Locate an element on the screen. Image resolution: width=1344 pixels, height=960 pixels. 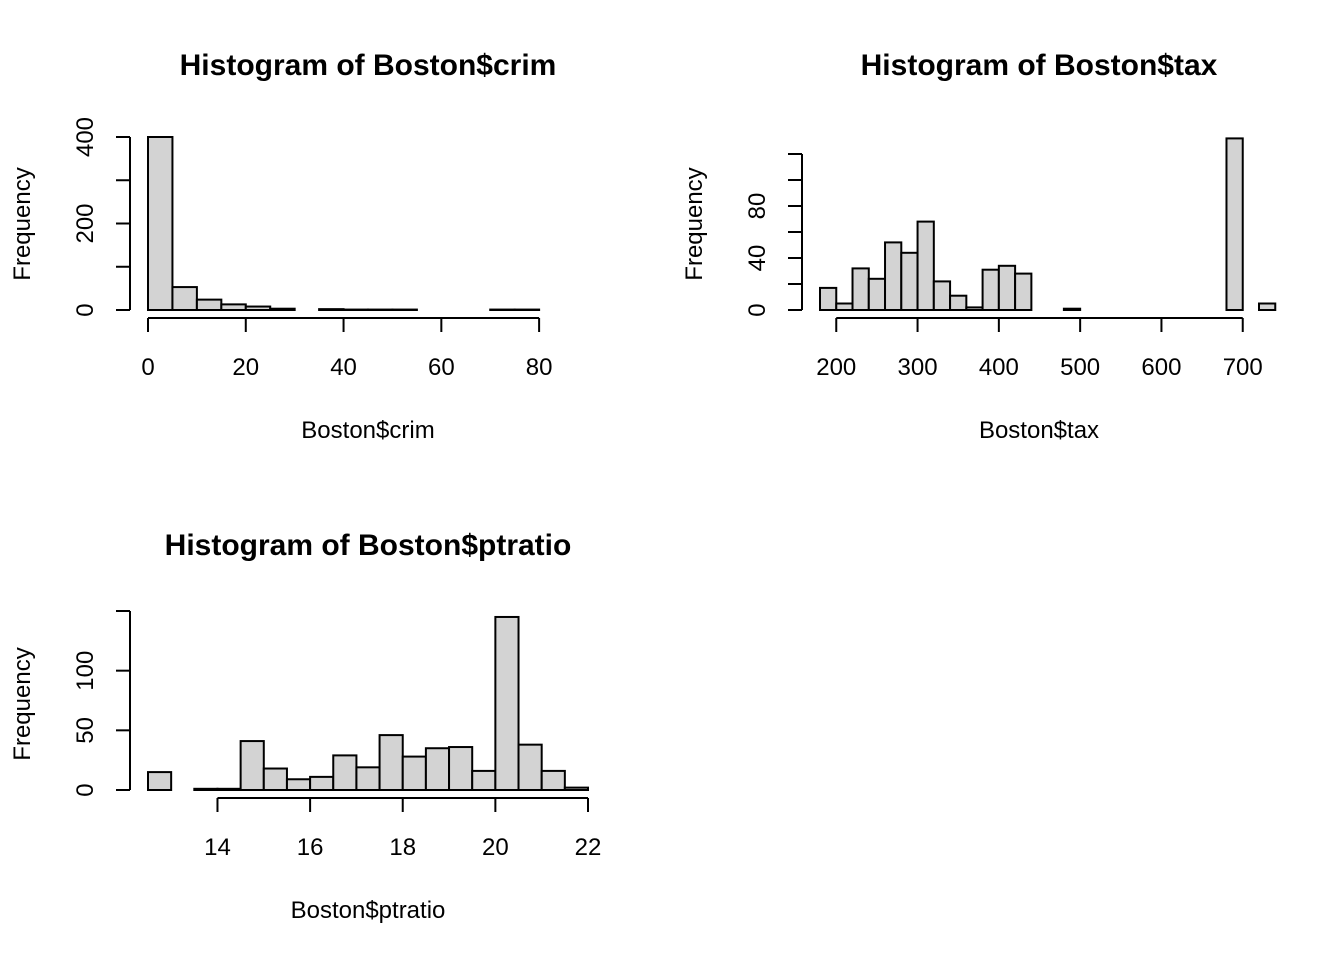
x-tick-label: 500 is located at coordinates (1080, 367).